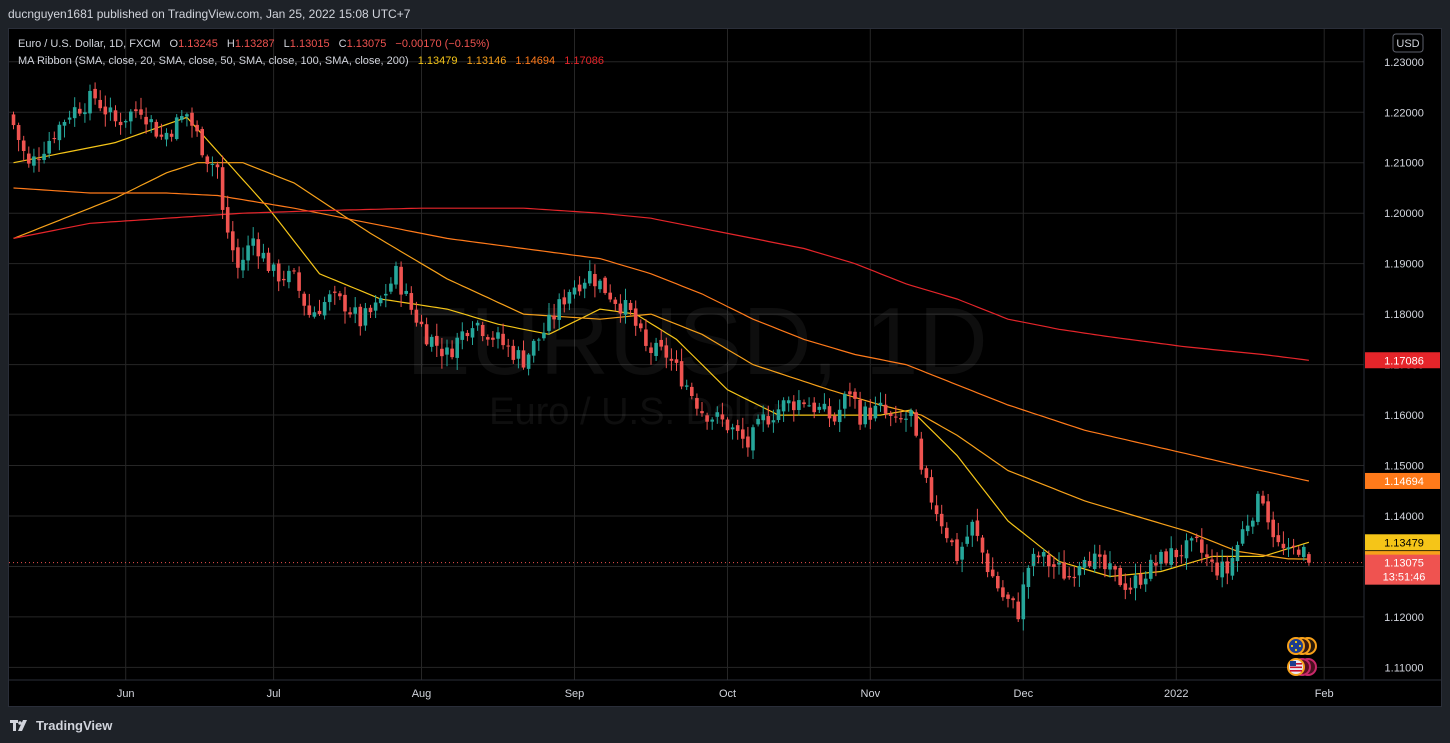  I want to click on x-tick-label: Jul, so click(274, 694).